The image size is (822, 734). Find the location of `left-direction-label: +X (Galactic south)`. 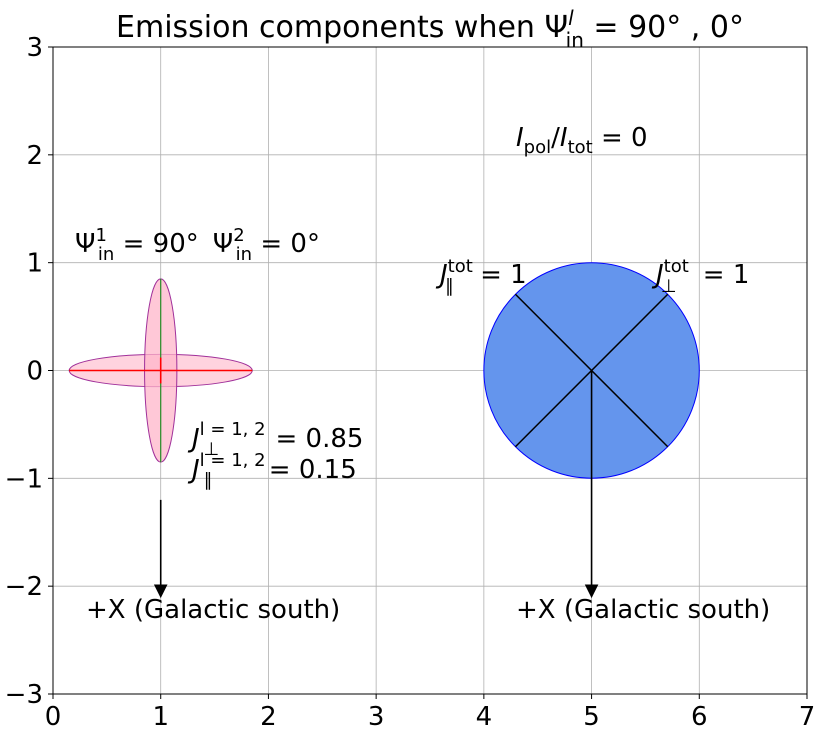

left-direction-label: +X (Galactic south) is located at coordinates (213, 610).